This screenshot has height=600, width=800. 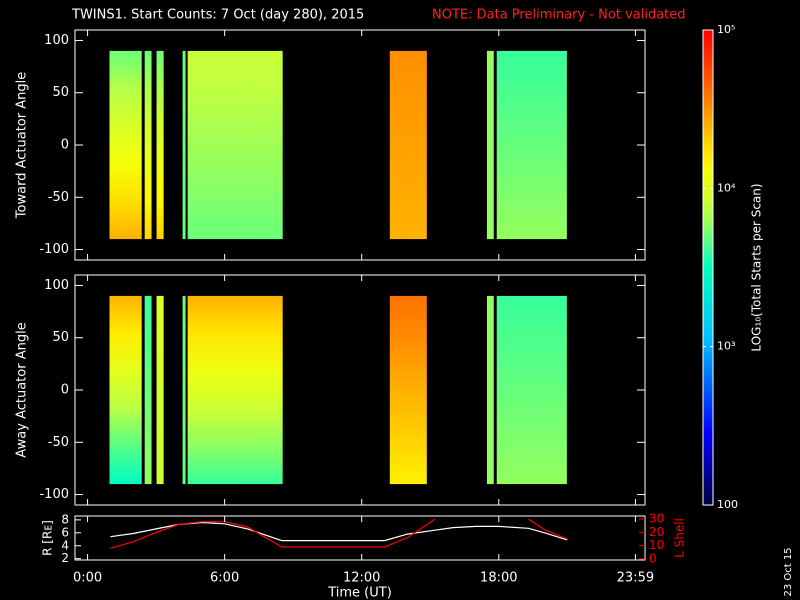 What do you see at coordinates (656, 519) in the screenshot?
I see `y2-tick-label: 30` at bounding box center [656, 519].